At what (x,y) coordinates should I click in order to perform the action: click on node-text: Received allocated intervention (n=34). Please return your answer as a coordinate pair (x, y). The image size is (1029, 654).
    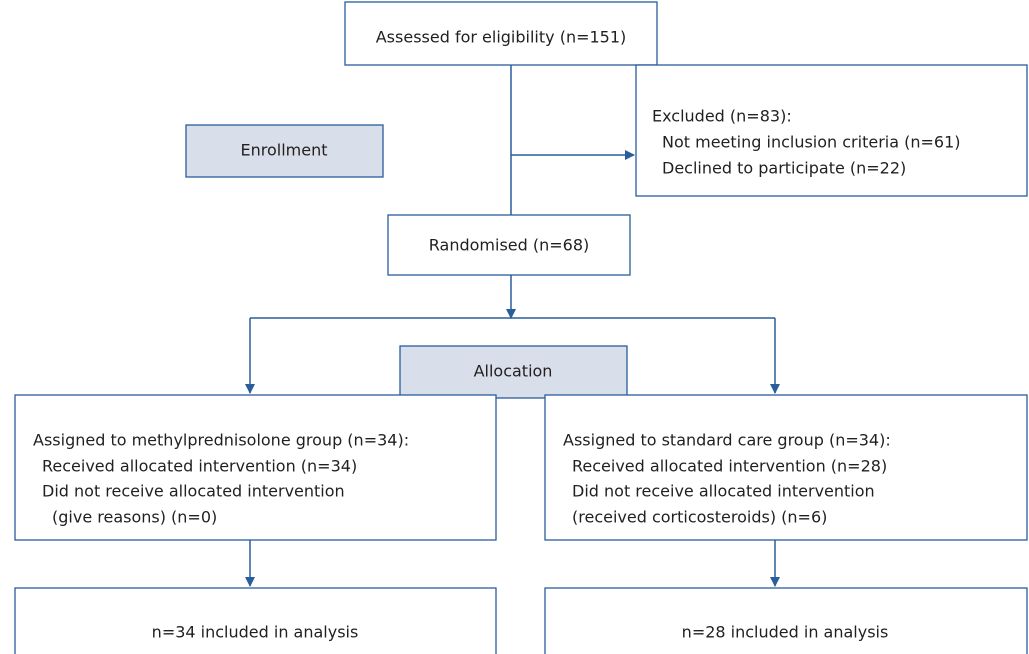
    Looking at the image, I should click on (199, 466).